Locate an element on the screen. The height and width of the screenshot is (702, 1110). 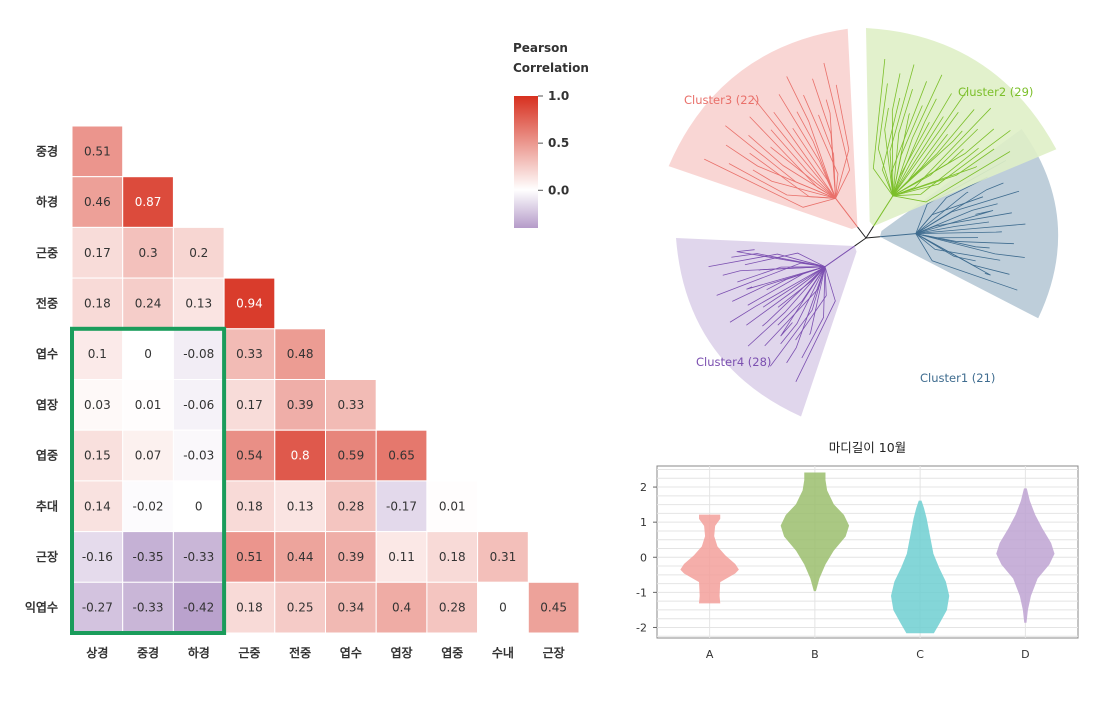
legend-tick-label: 1.0 is located at coordinates (558, 96).